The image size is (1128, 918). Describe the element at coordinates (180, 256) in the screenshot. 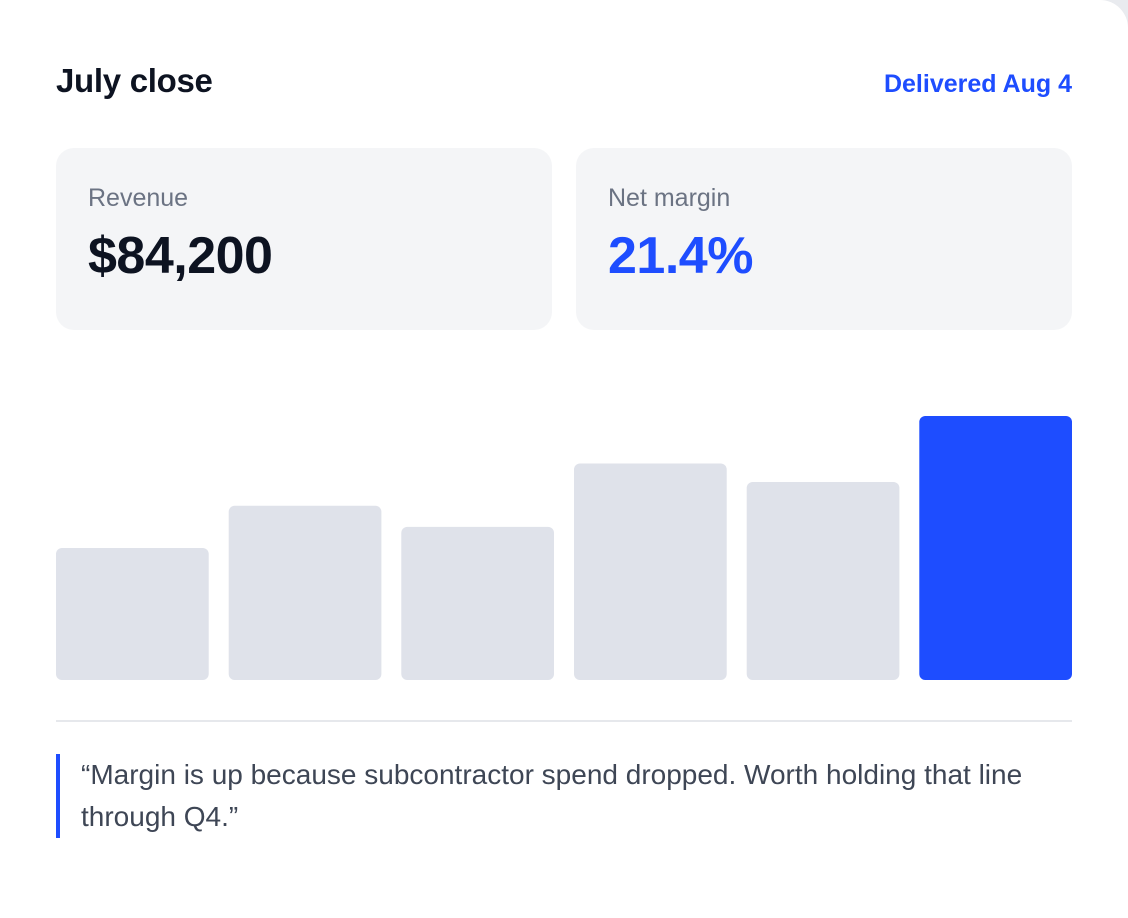

I see `revenue-value: $84,200` at that location.